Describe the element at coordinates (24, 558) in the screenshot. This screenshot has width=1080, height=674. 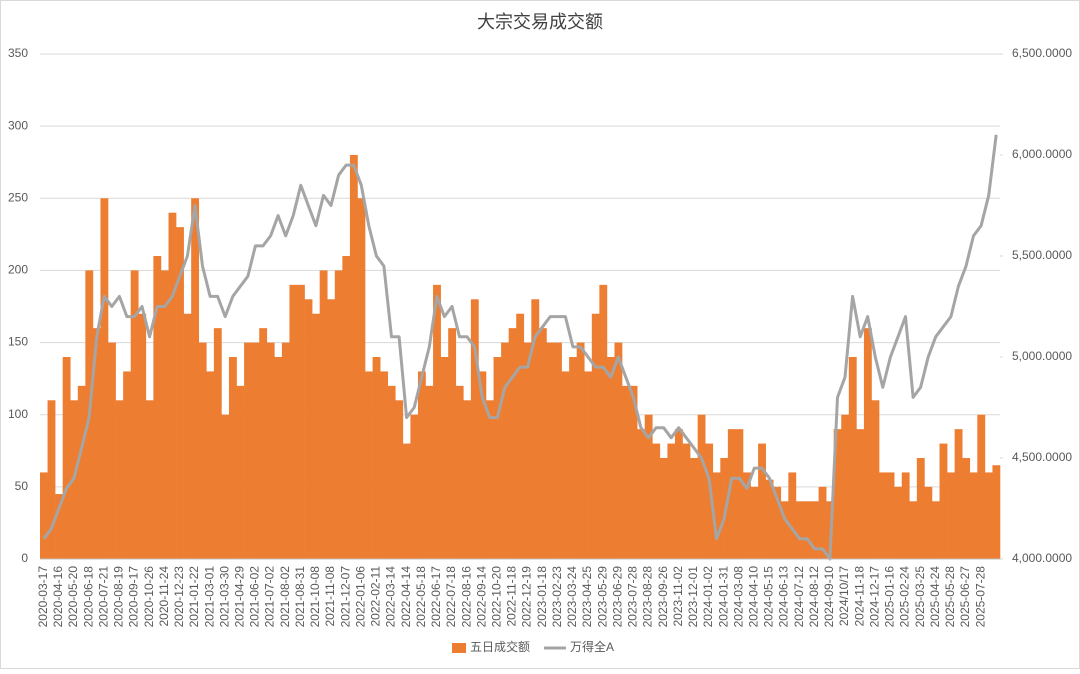
I see `y-tick-label: 0` at that location.